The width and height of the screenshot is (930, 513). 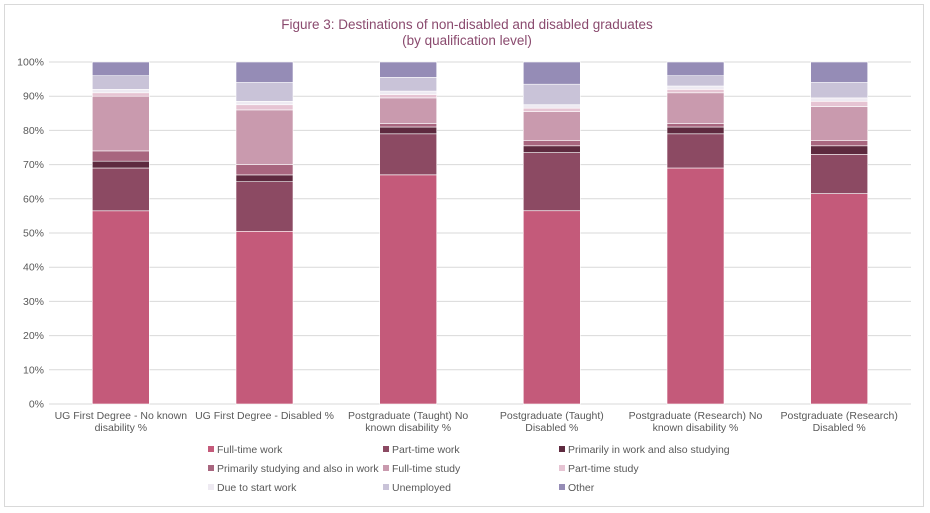 I want to click on y-tick-label: 70%, so click(x=33, y=165).